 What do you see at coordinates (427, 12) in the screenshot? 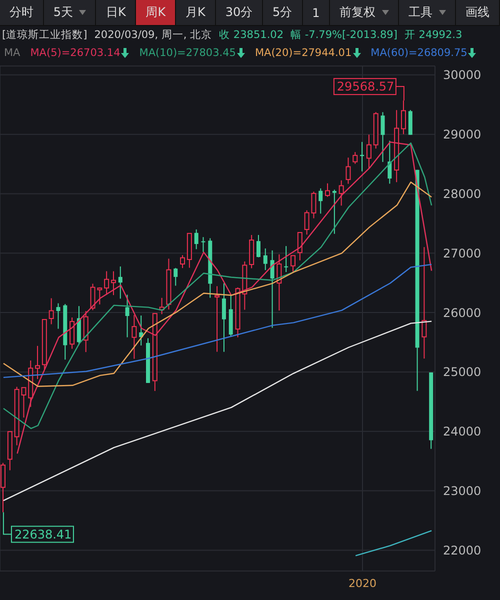
I see `text: 工具` at bounding box center [427, 12].